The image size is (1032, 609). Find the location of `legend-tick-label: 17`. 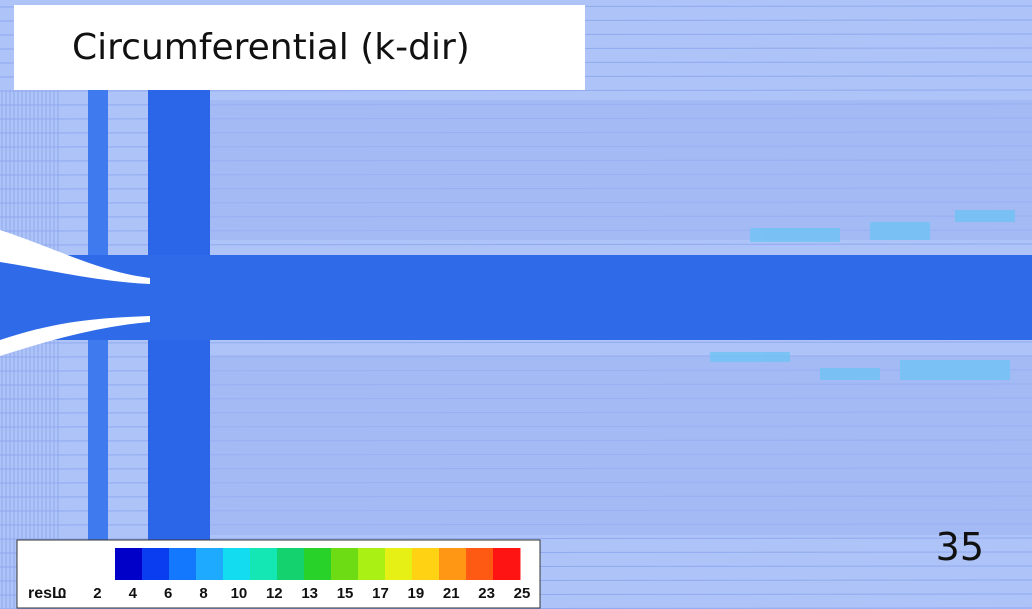

legend-tick-label: 17 is located at coordinates (380, 593).